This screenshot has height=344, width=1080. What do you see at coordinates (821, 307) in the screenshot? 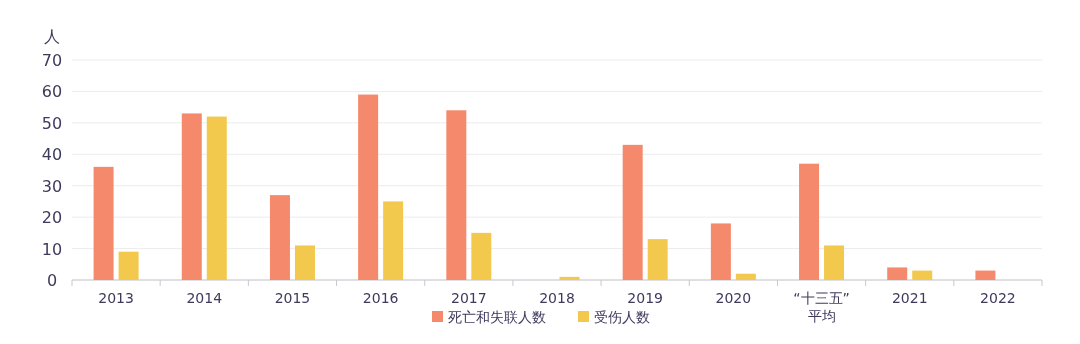
I see `x-tick-label: “十三五” 平均` at bounding box center [821, 307].